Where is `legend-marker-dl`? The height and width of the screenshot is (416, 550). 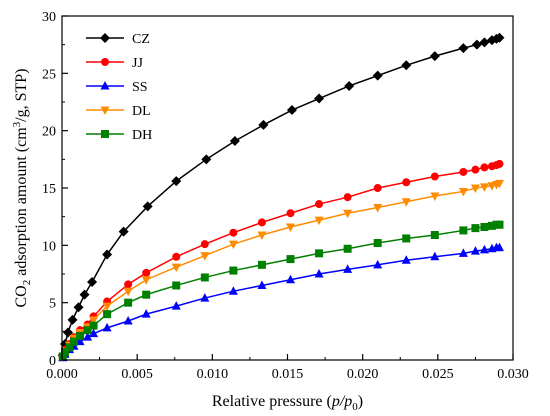
legend-marker-dl is located at coordinates (105, 110).